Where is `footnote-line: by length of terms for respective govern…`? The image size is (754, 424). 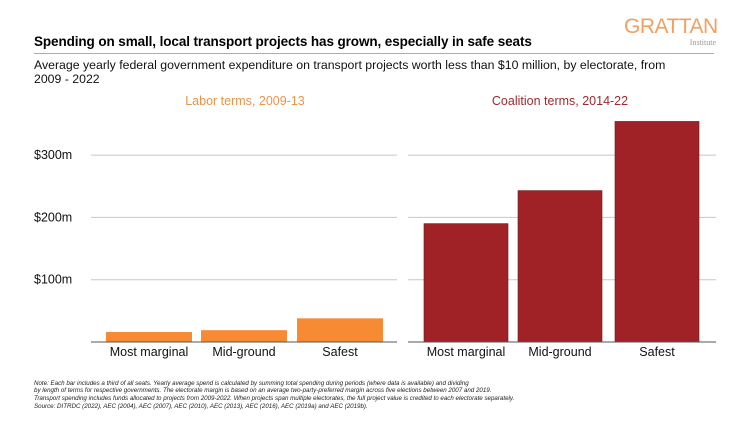 footnote-line: by length of terms for respective govern… is located at coordinates (263, 391).